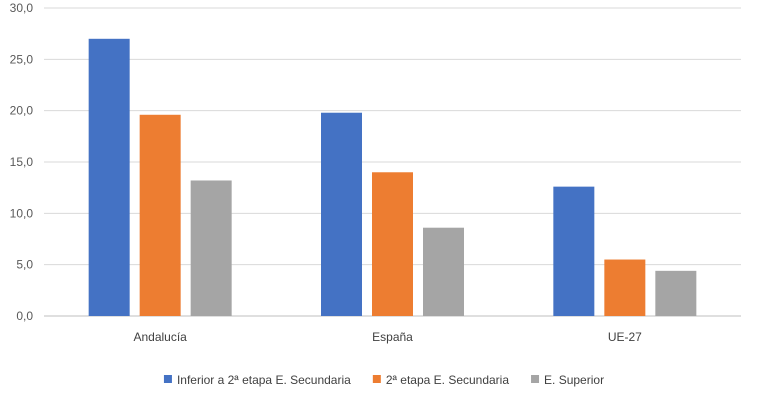  Describe the element at coordinates (22, 8) in the screenshot. I see `y-tick-label: 30,0` at that location.